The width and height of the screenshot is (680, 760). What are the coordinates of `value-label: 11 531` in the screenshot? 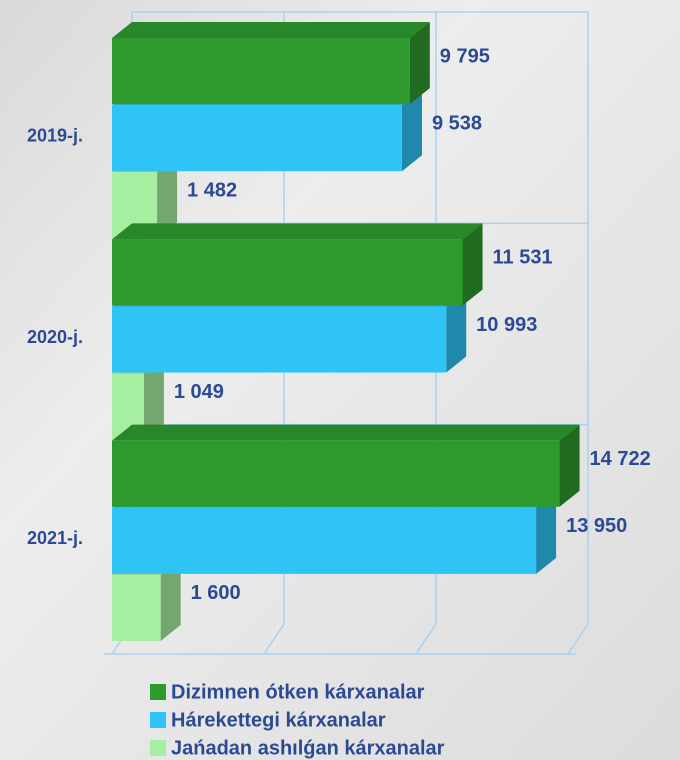 It's located at (523, 258).